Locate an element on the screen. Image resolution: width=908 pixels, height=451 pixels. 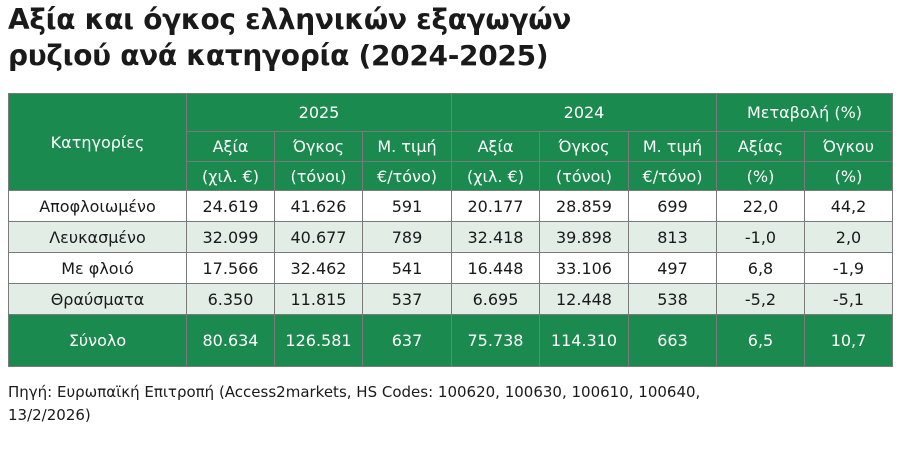
cell-2024-value: 6.695 is located at coordinates (495, 299).